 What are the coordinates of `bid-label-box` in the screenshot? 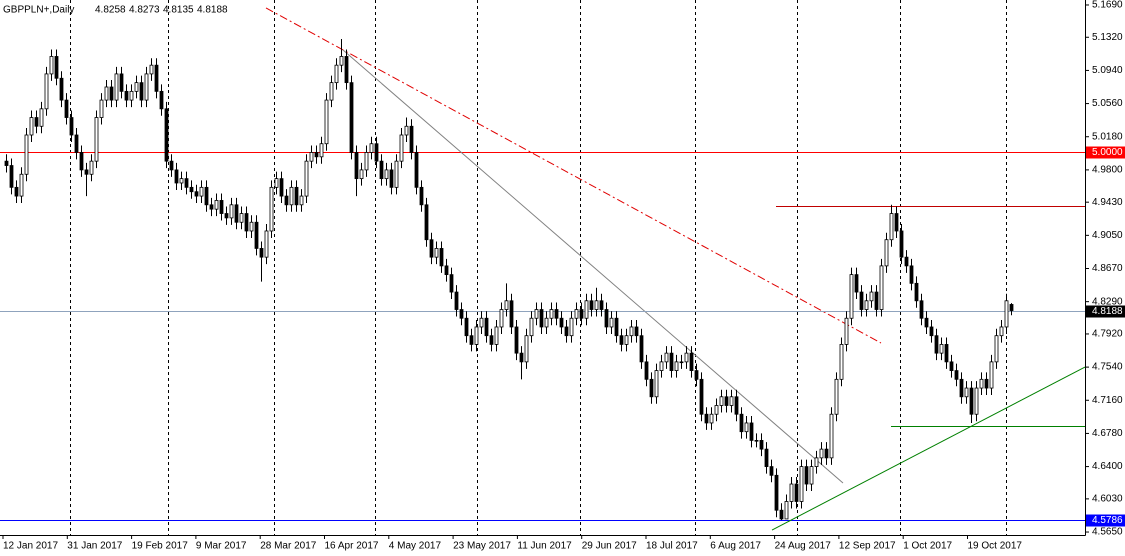 It's located at (1105, 311).